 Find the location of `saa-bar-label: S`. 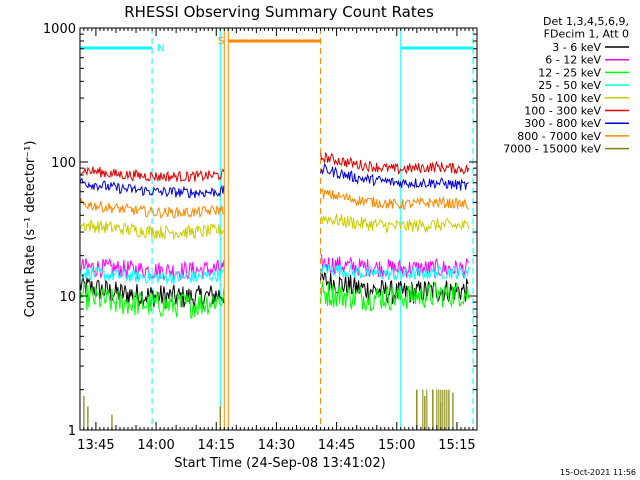

saa-bar-label: S is located at coordinates (221, 41).